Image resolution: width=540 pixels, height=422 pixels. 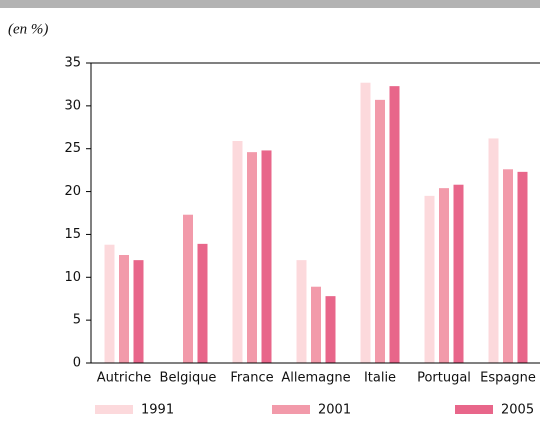 I want to click on x-tick-label: Italie, so click(x=380, y=378).